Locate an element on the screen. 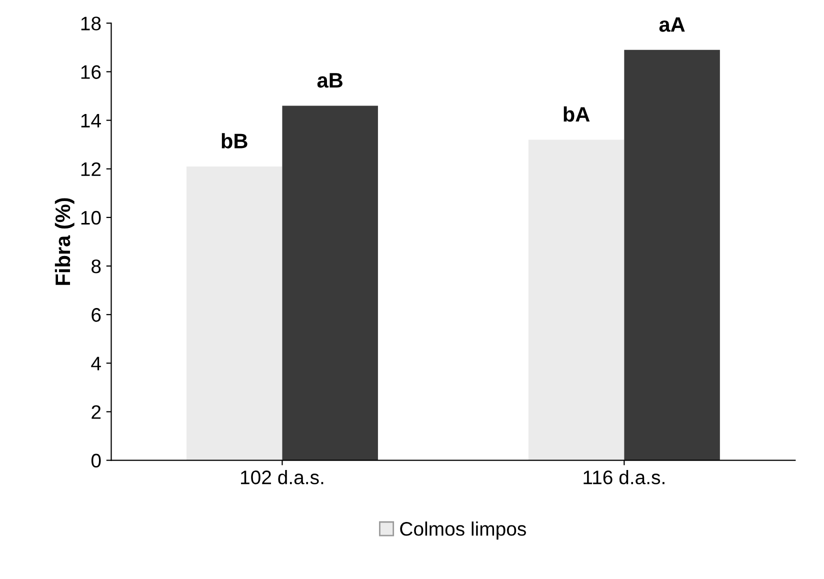  y-tick-label: 8 is located at coordinates (96, 266).